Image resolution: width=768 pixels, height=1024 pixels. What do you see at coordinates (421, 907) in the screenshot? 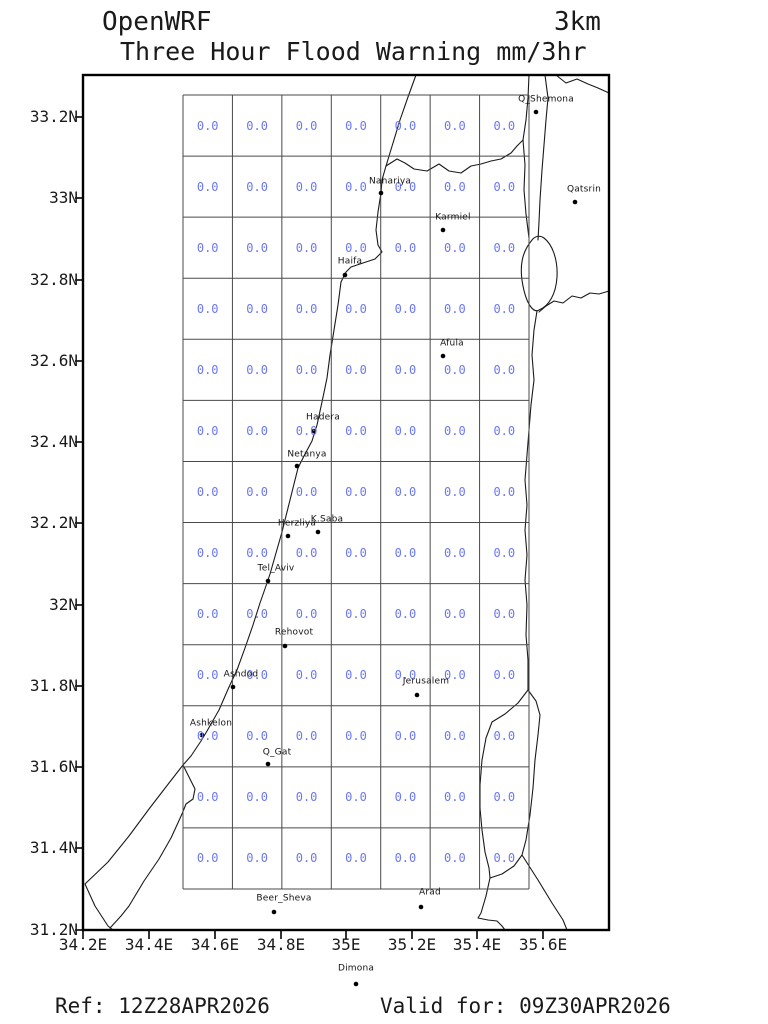
I see `city-dot-arad` at bounding box center [421, 907].